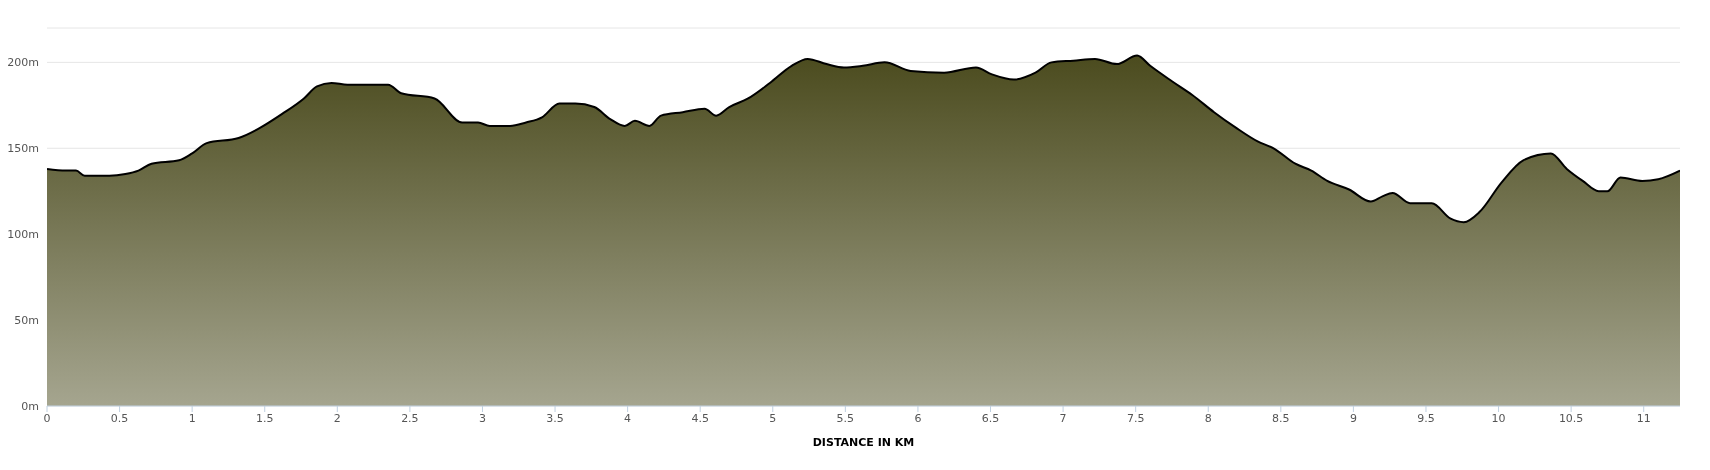 The height and width of the screenshot is (470, 1710). I want to click on x-tick-label: 4, so click(628, 418).